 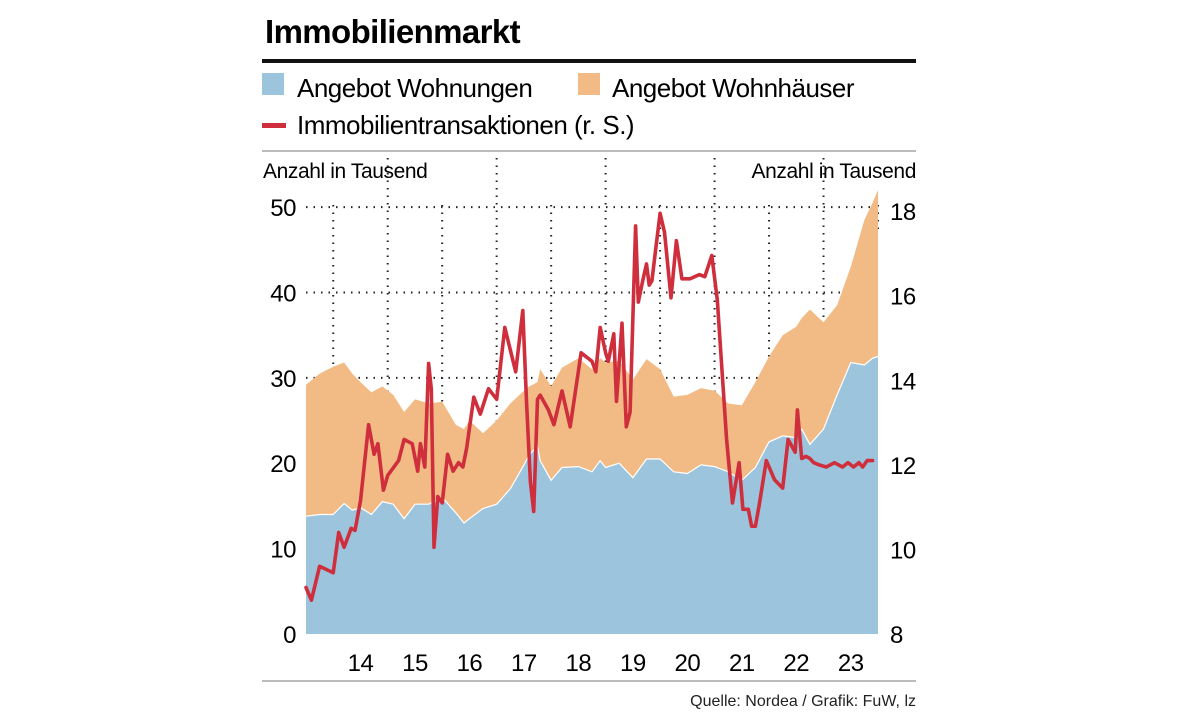 What do you see at coordinates (361, 663) in the screenshot?
I see `x-tick-14: 14` at bounding box center [361, 663].